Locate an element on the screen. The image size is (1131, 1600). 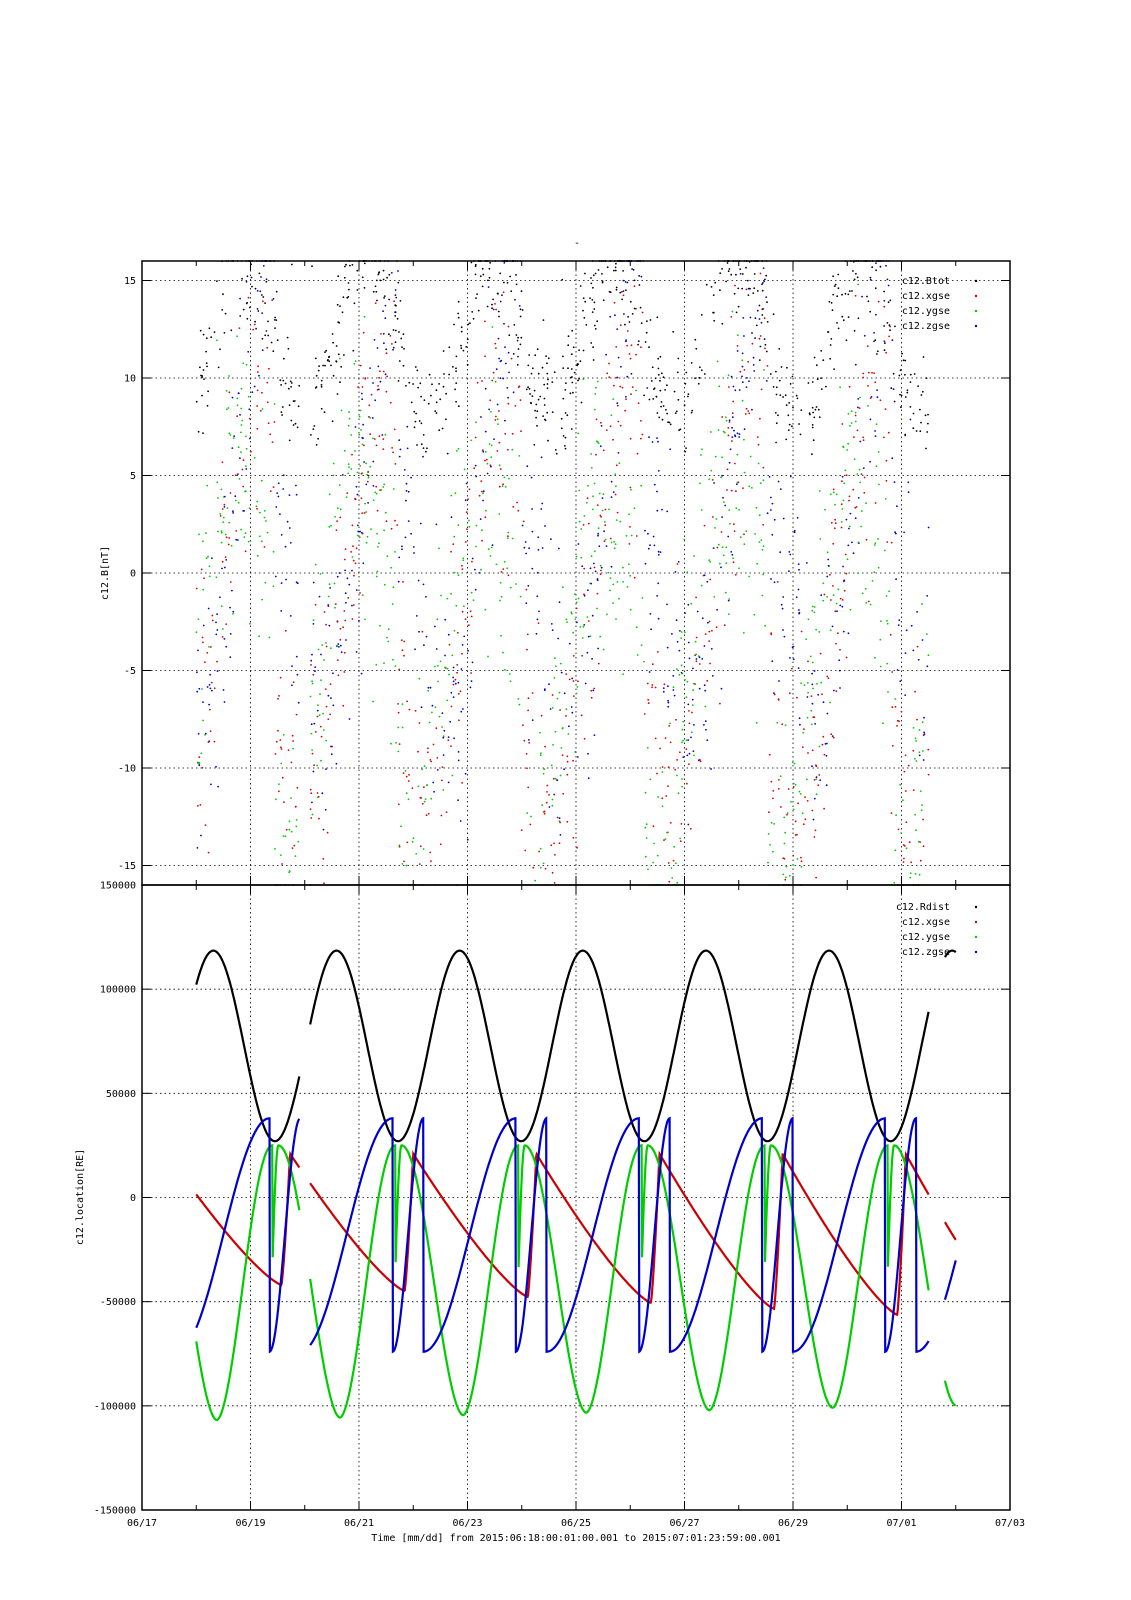
x-tick-label: 06/19 is located at coordinates (250, 1523).